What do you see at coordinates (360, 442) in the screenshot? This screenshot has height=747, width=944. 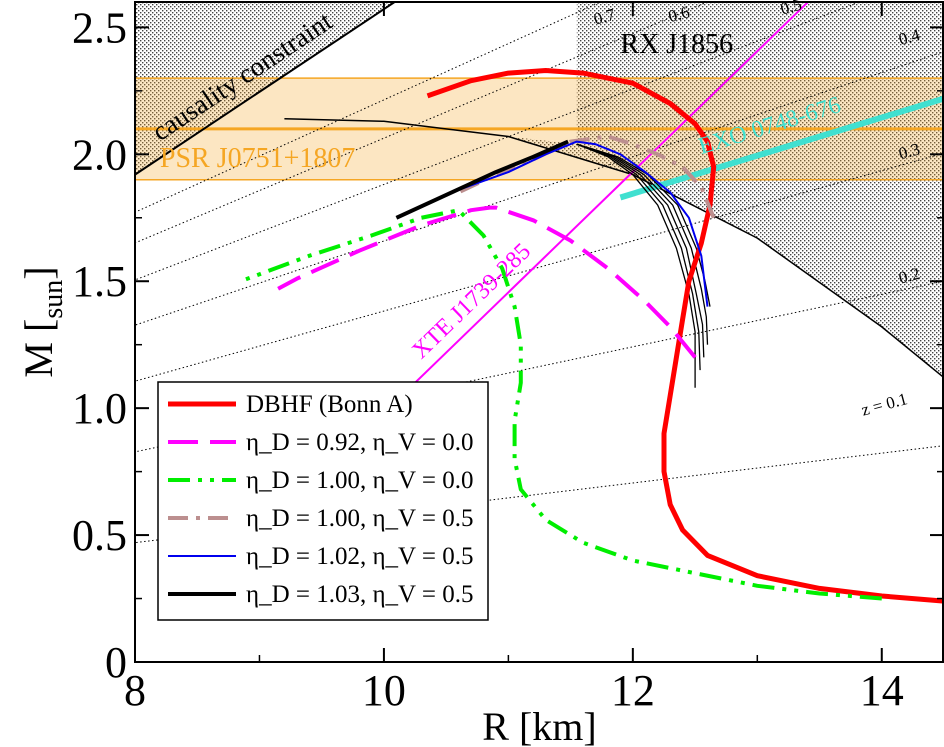 I see `legend-label: η_D = 0.92, η_V = 0.0` at bounding box center [360, 442].